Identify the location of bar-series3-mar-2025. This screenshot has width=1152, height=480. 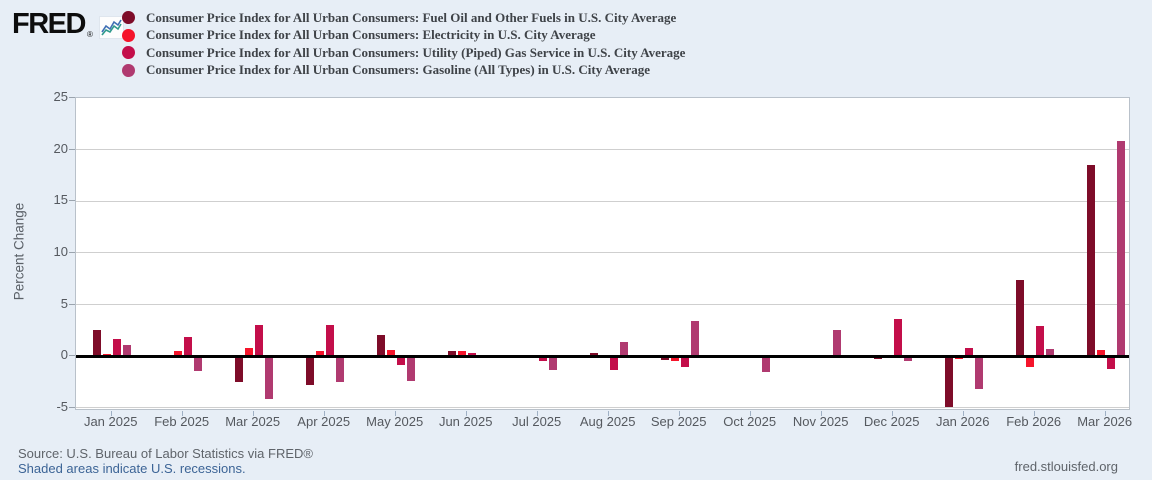
(268, 377).